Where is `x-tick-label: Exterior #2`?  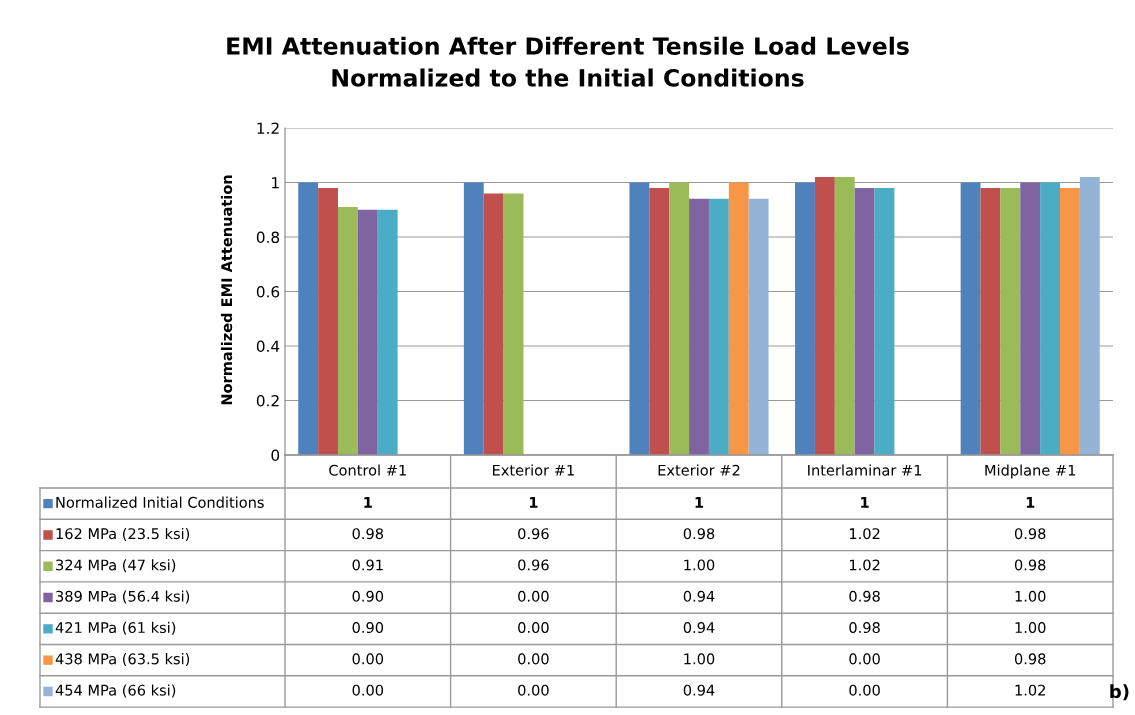
x-tick-label: Exterior #2 is located at coordinates (699, 470).